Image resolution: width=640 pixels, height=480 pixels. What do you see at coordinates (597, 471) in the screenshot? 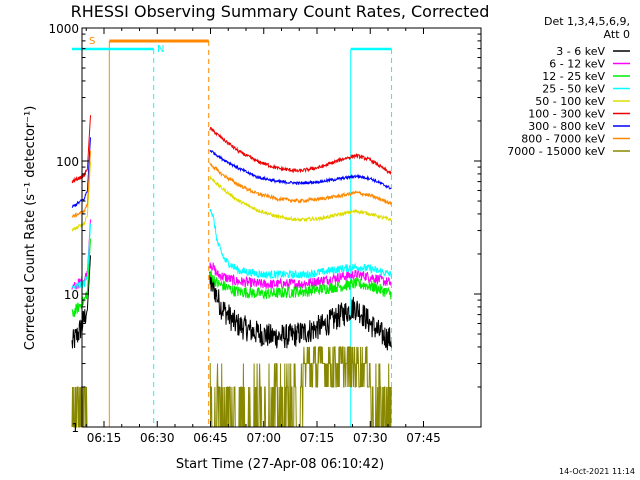
I see `date-stamp: 14-Oct-2021 11:14` at bounding box center [597, 471].